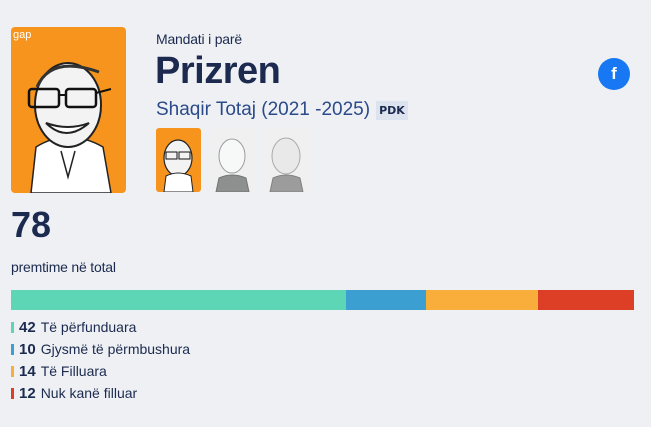 This screenshot has width=651, height=427. Describe the element at coordinates (27, 327) in the screenshot. I see `legend-count: 42` at that location.